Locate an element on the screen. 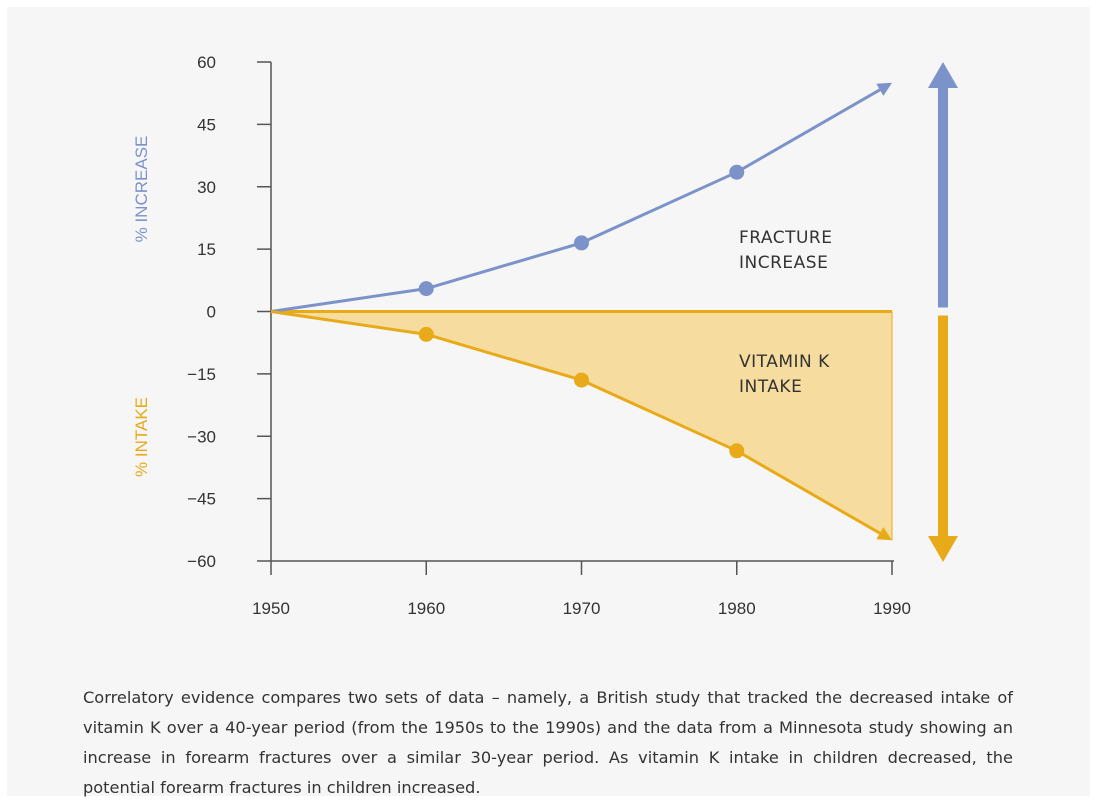  fracture-annotation-line2: INCREASE is located at coordinates (783, 263).